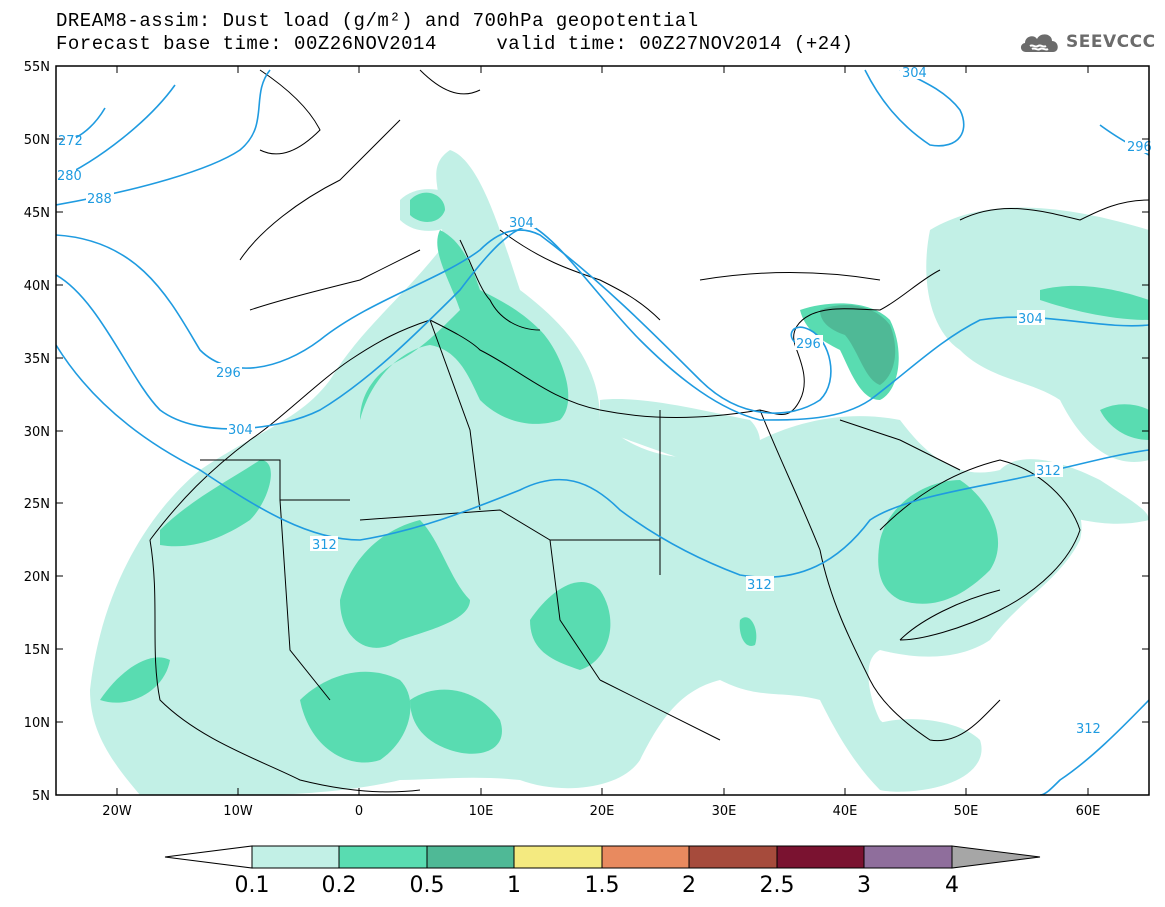 Image resolution: width=1165 pixels, height=907 pixels. What do you see at coordinates (339, 885) in the screenshot?
I see `legend-level-label: 0.2` at bounding box center [339, 885].